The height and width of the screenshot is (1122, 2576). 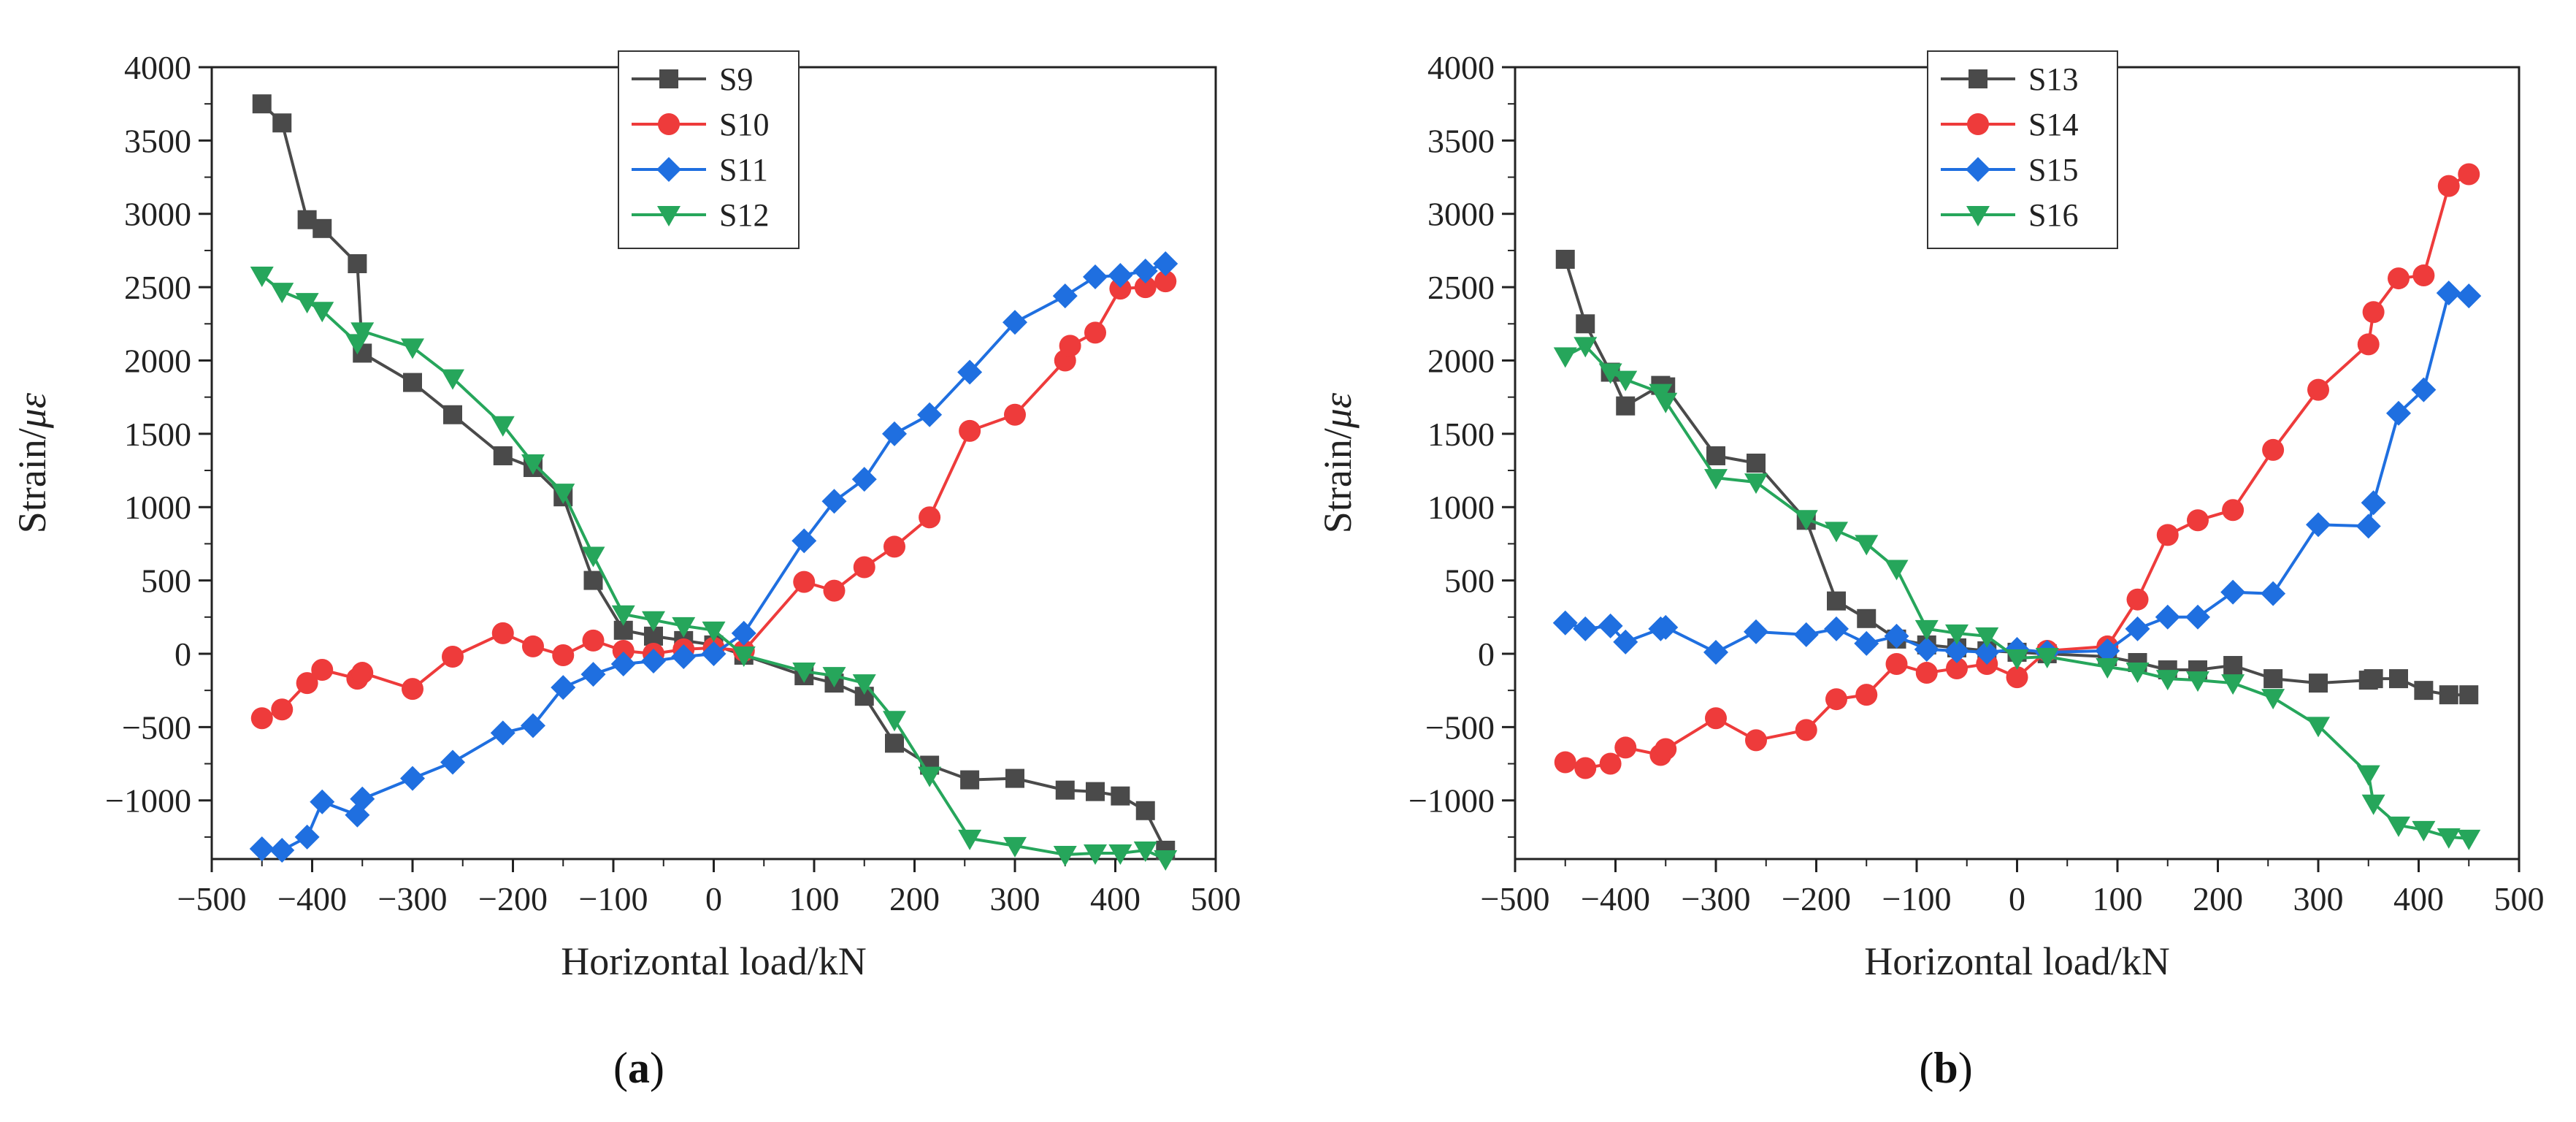 What do you see at coordinates (713, 500) in the screenshot?
I see `series-S10` at bounding box center [713, 500].